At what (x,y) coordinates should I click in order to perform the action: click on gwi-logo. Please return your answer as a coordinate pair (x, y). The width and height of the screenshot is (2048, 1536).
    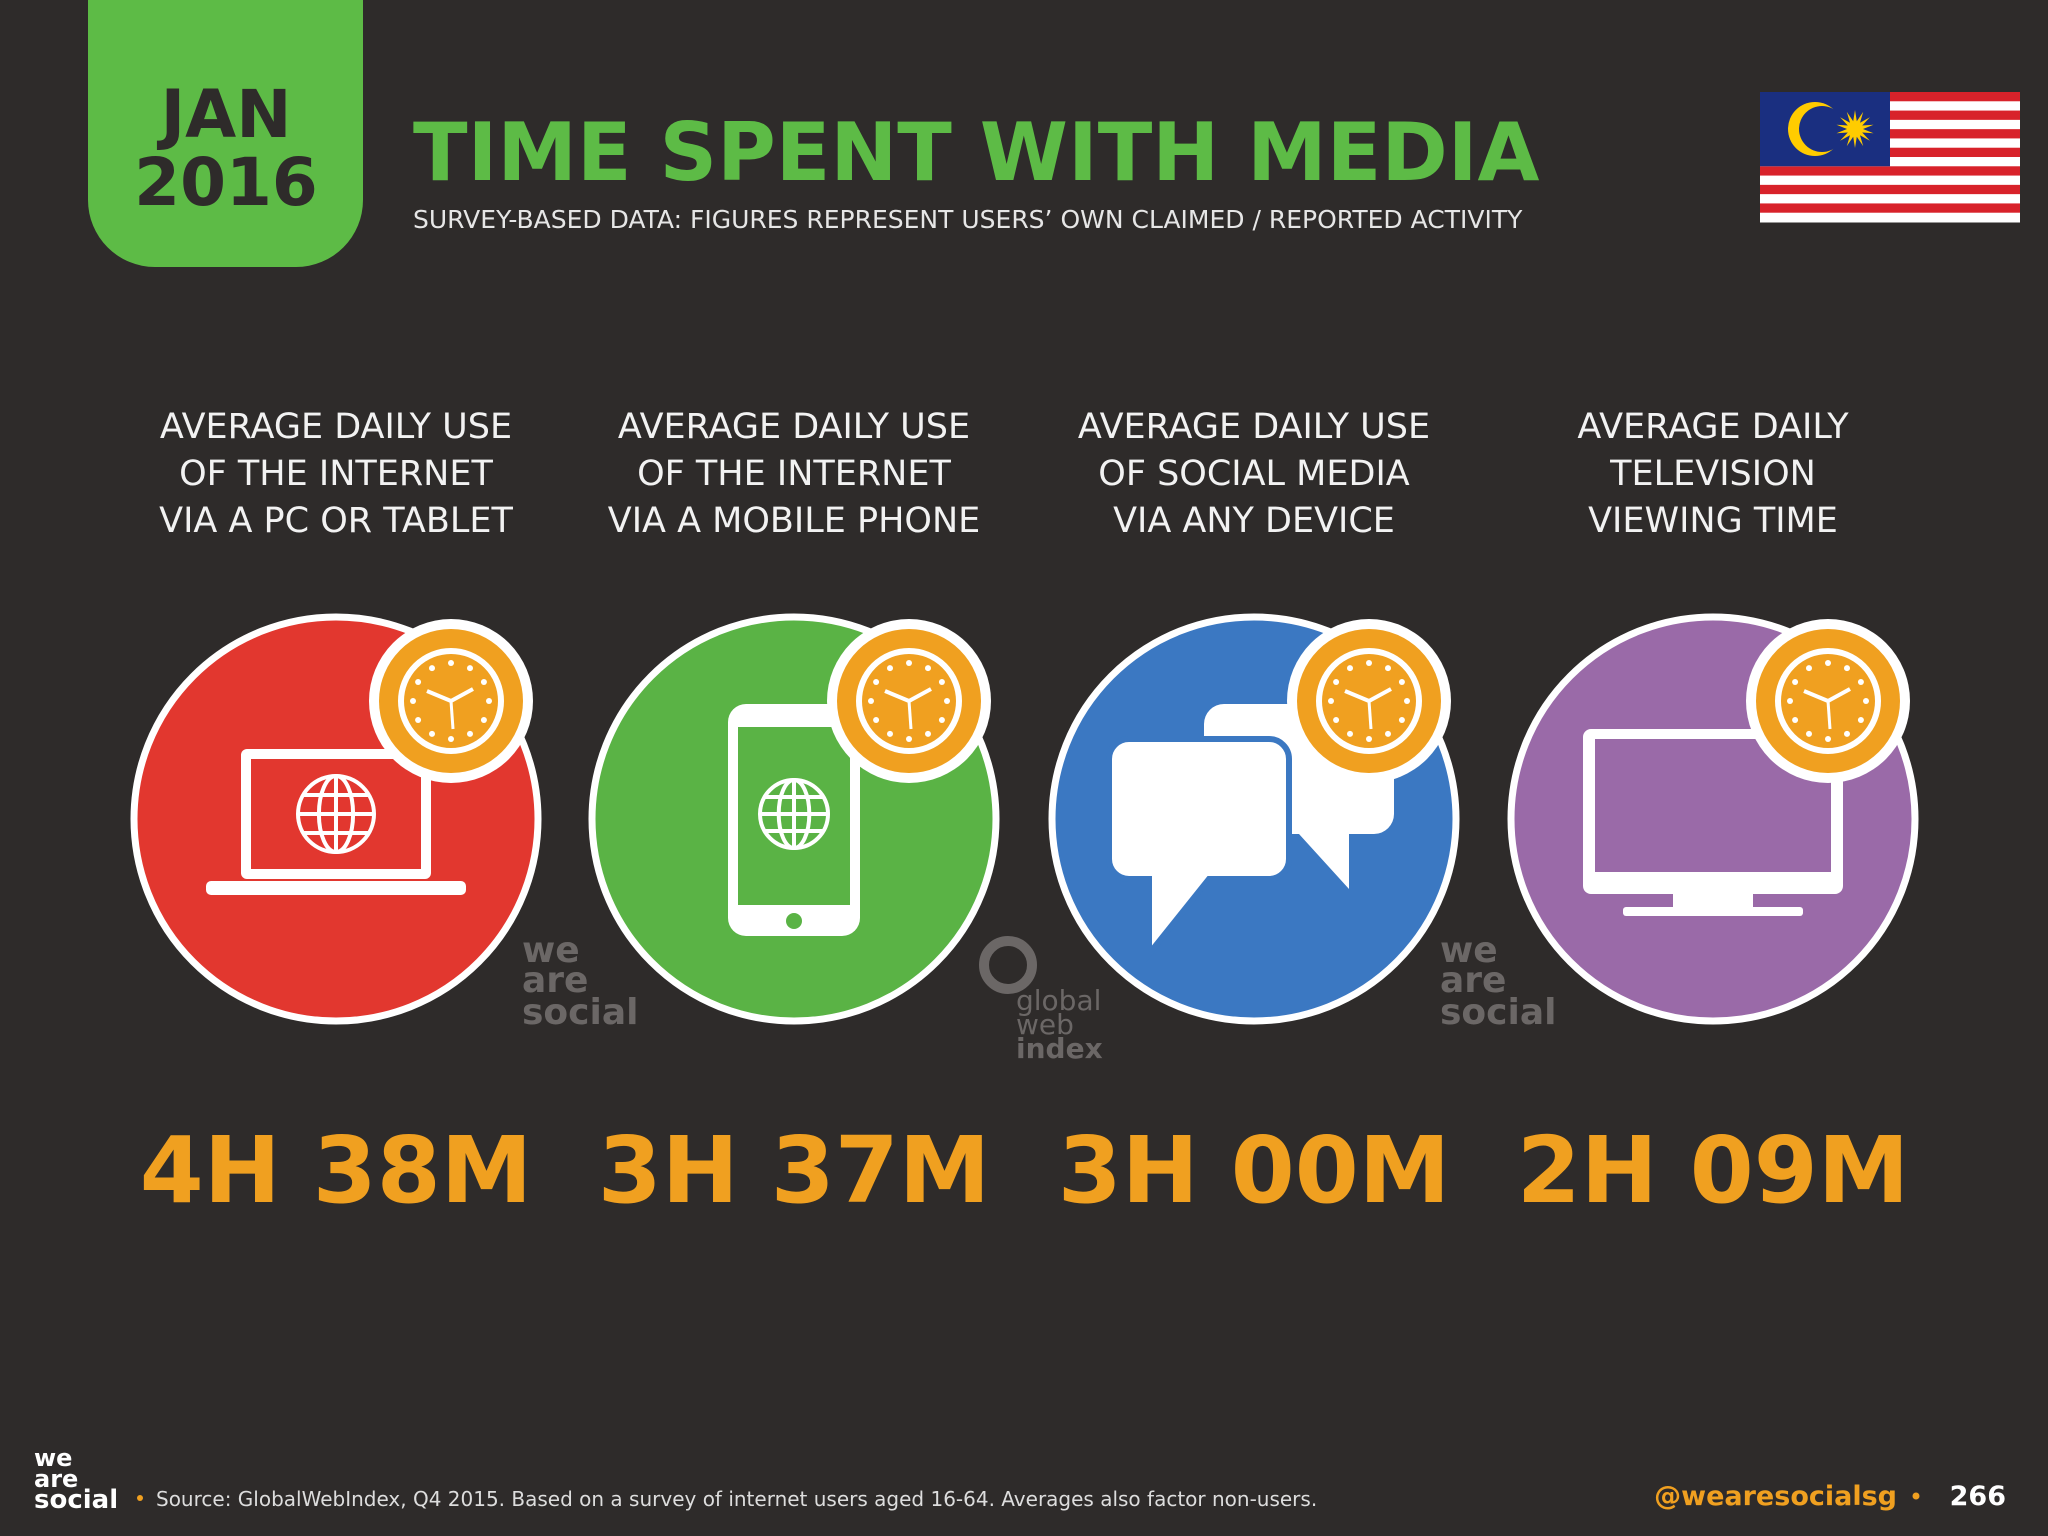
    Looking at the image, I should click on (1008, 965).